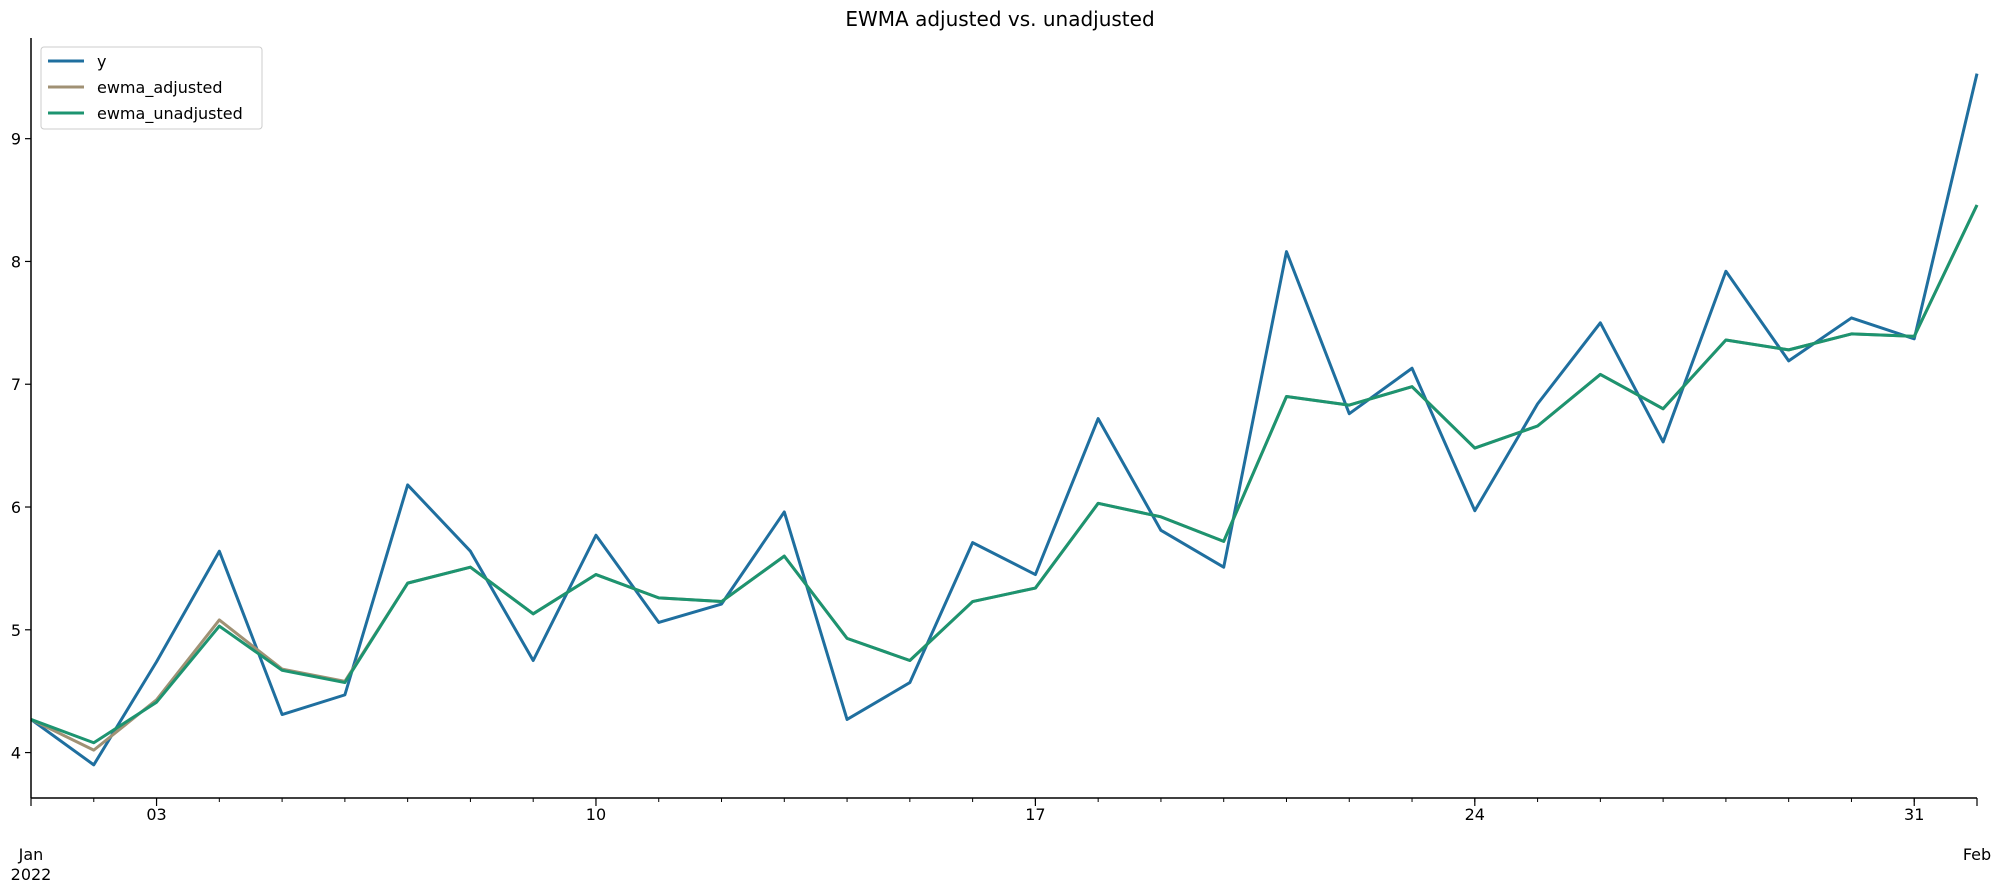  Describe the element at coordinates (159, 88) in the screenshot. I see `legend-label-ewma-adjusted: ewma_adjusted` at that location.